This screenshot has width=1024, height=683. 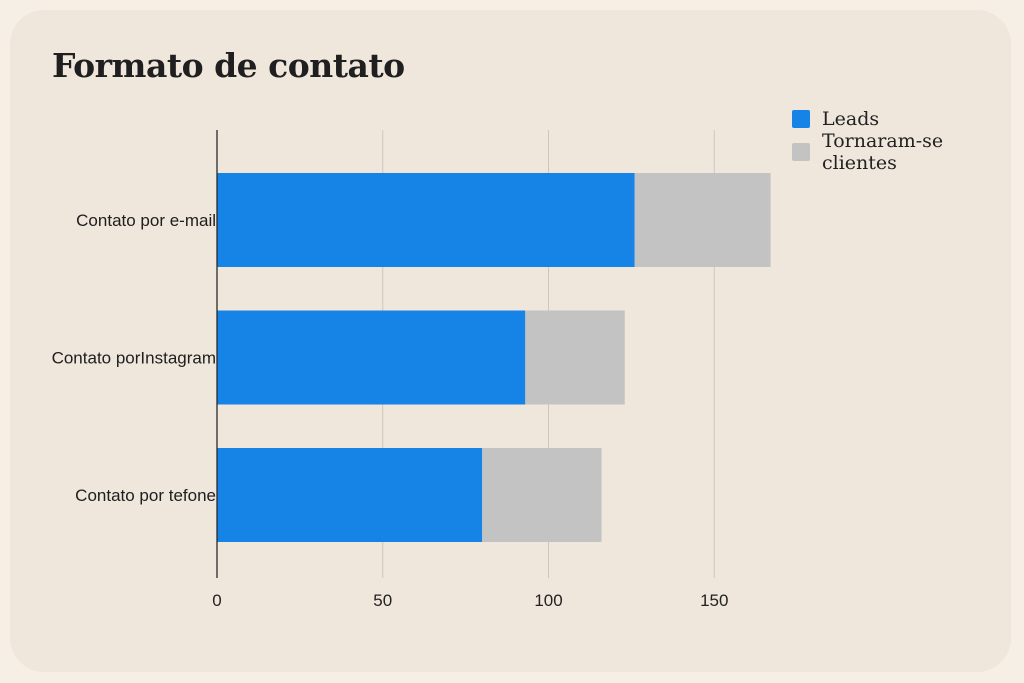 I want to click on legend-swatch-leads, so click(x=801, y=118).